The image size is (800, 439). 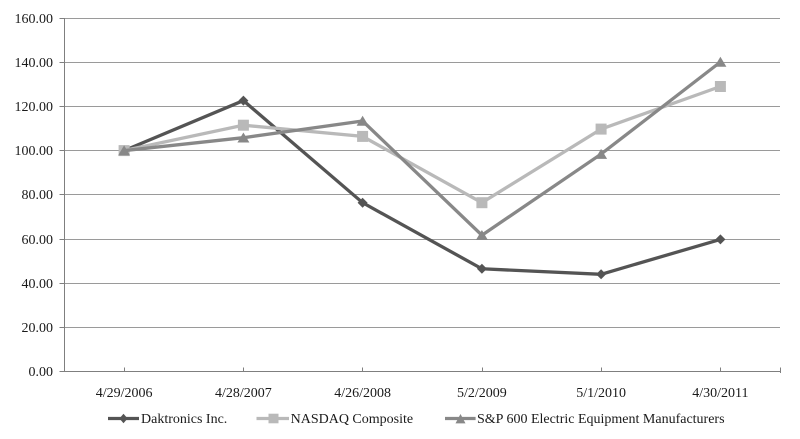 I want to click on svg-text: 20.00, so click(x=38, y=328).